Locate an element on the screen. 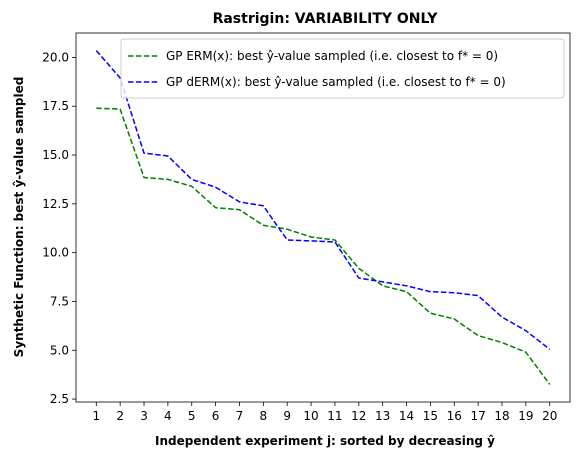 The width and height of the screenshot is (582, 461). y-tick-label: 2.5 is located at coordinates (59, 399).